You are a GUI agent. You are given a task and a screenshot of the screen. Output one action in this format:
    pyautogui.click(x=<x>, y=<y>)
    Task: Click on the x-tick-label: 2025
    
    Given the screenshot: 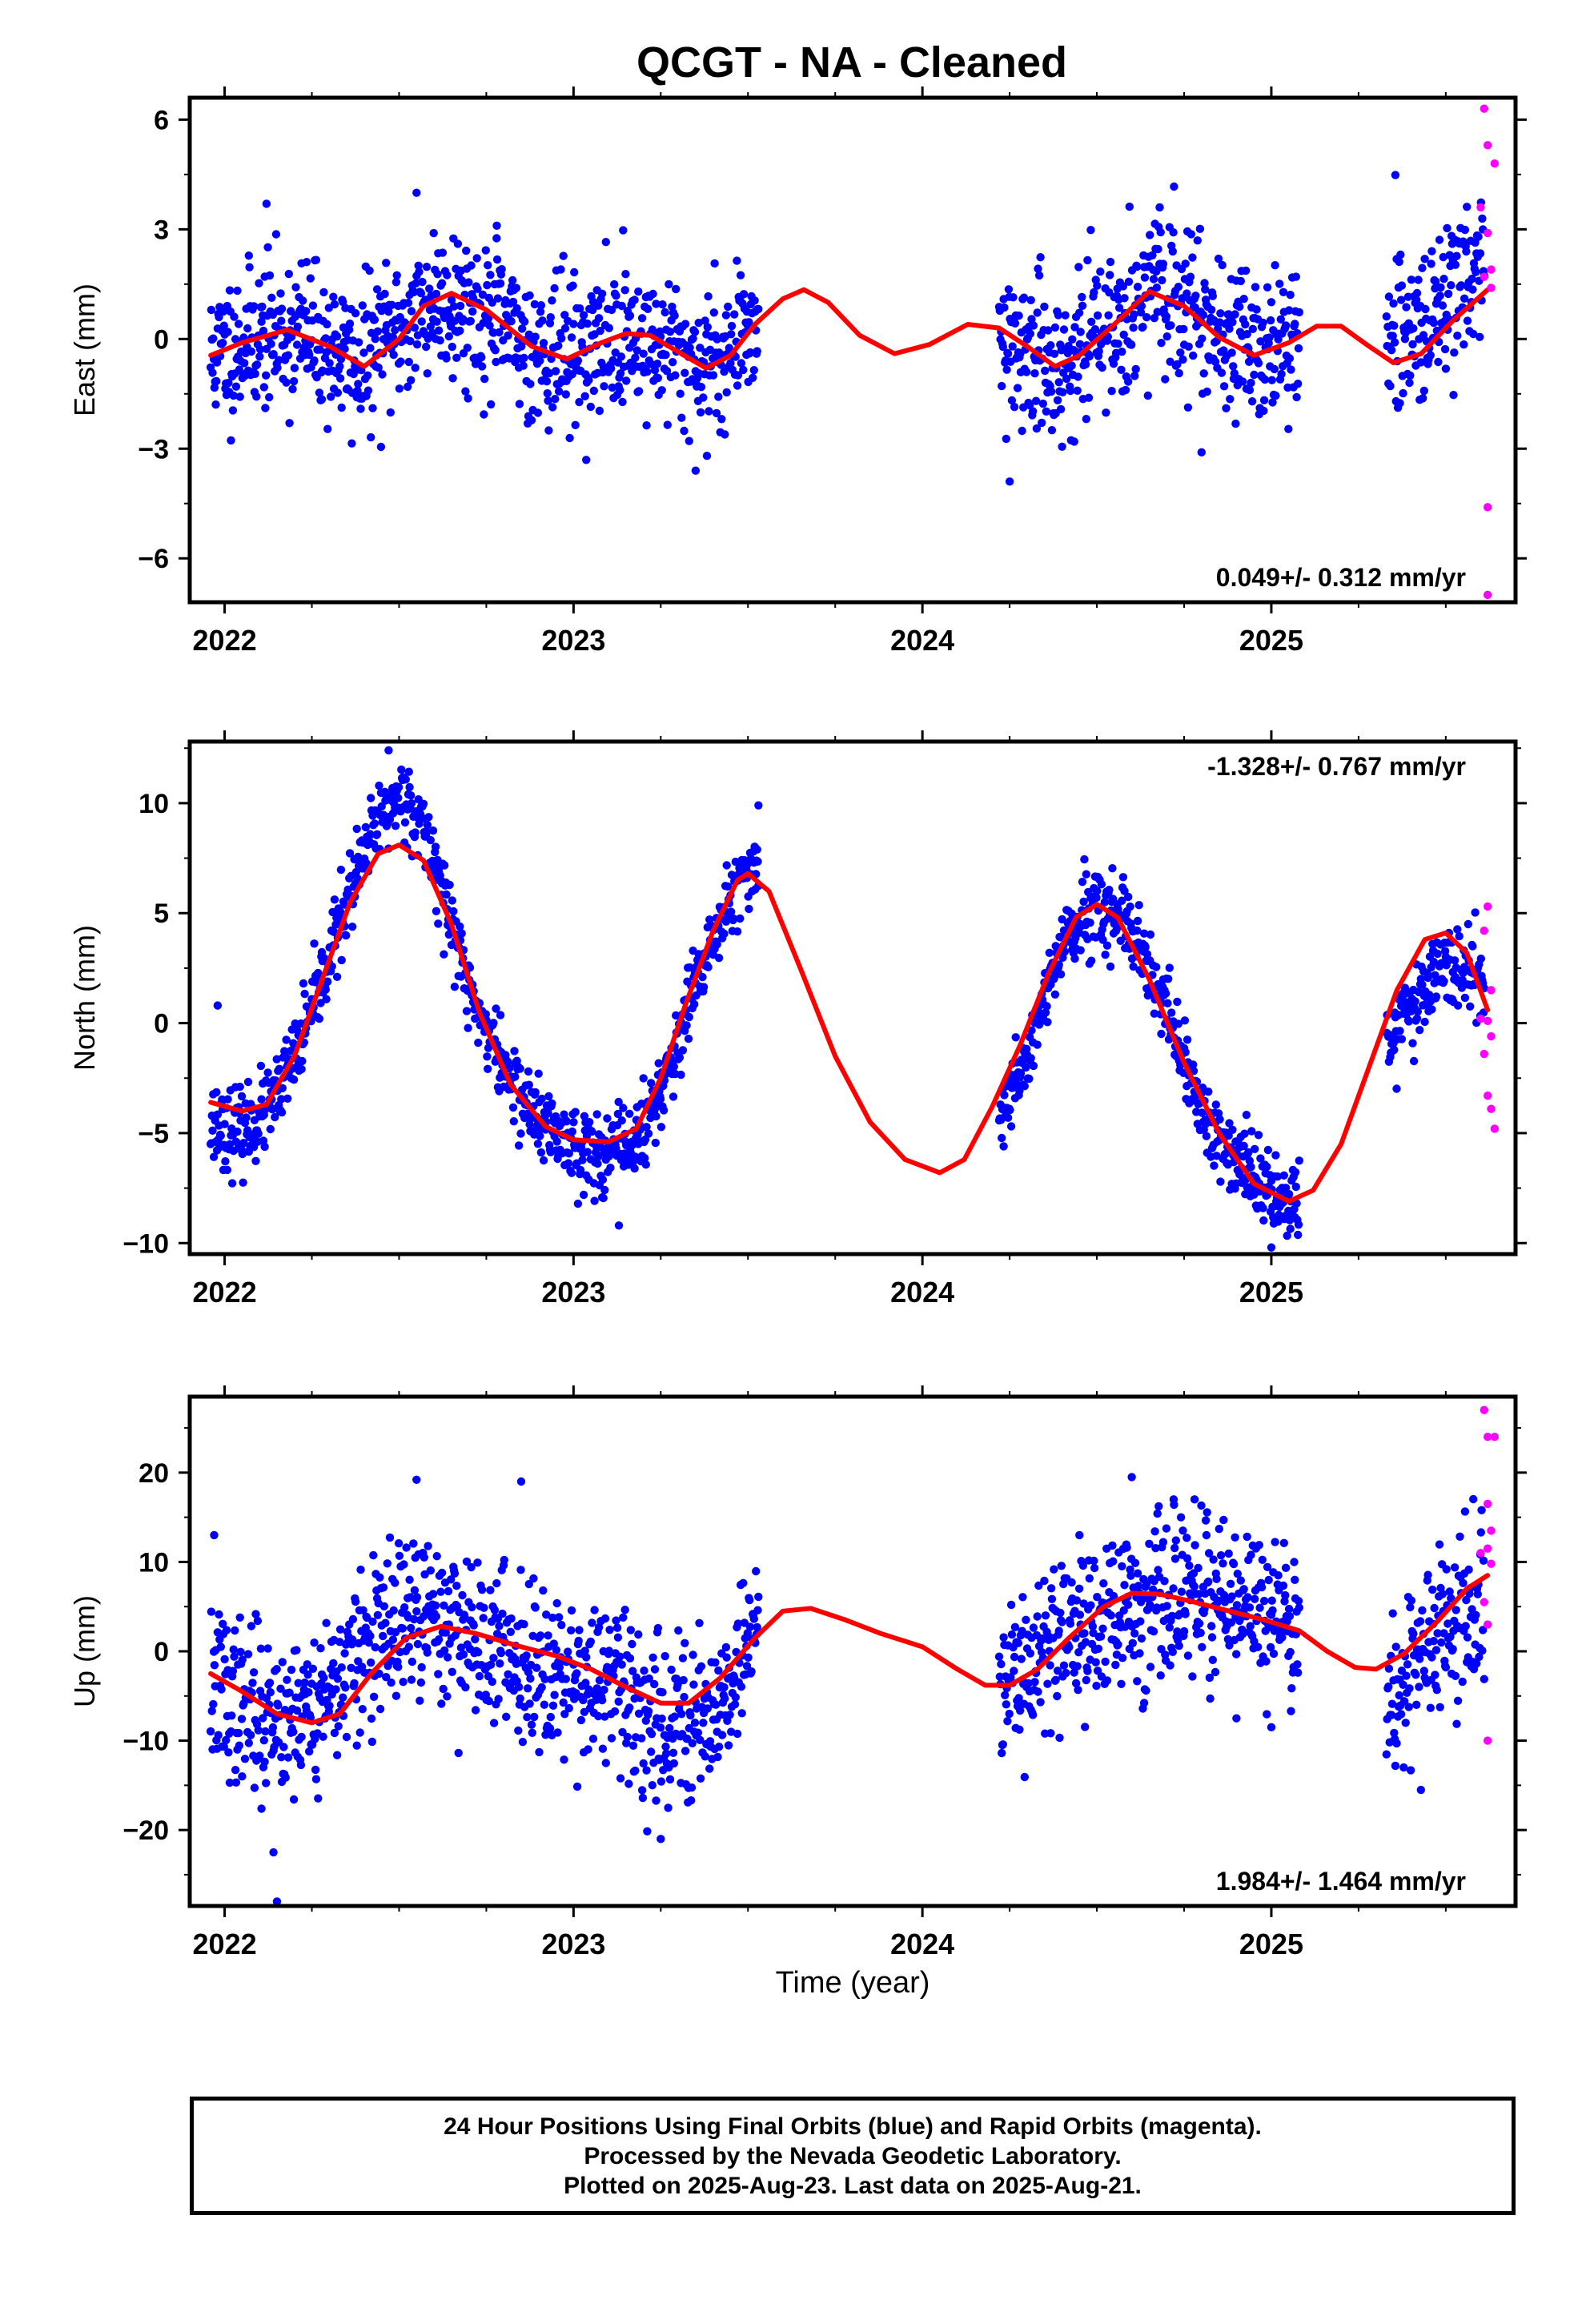 What is the action you would take?
    pyautogui.click(x=1271, y=640)
    